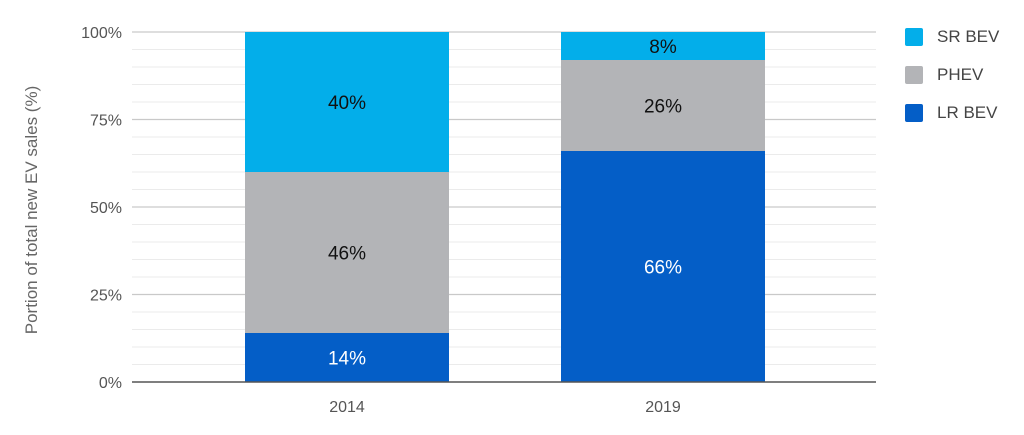 The height and width of the screenshot is (435, 1024). What do you see at coordinates (110, 383) in the screenshot?
I see `y-tick-label: 0%` at bounding box center [110, 383].